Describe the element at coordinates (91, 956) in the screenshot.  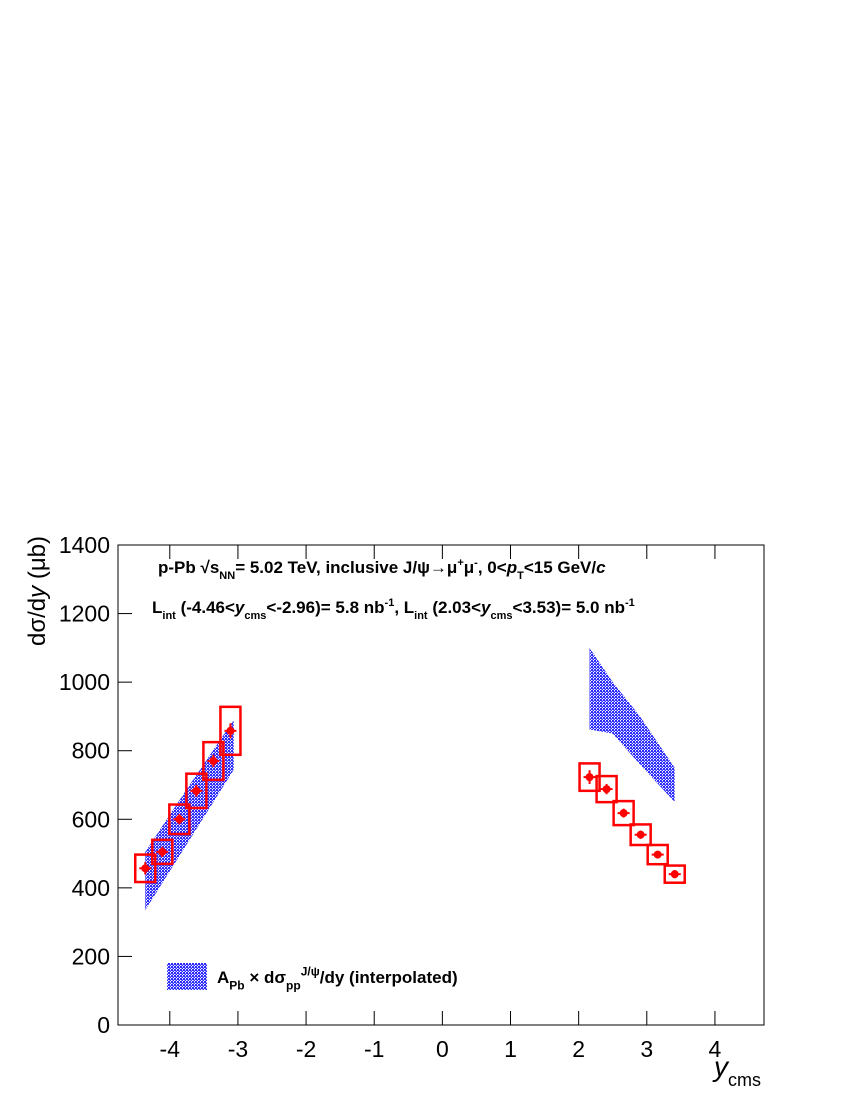
I see `y-tick-label: 200` at that location.